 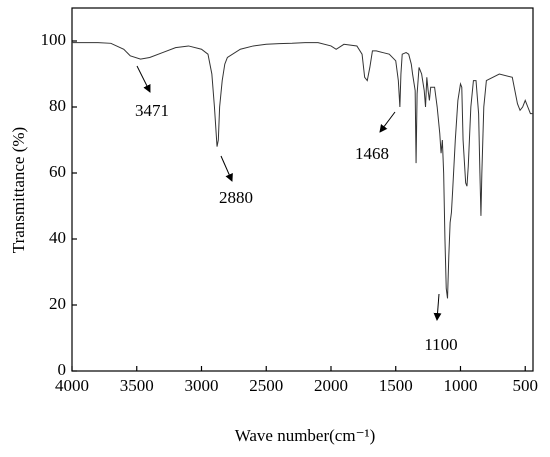 I want to click on y-tick-label: 40, so click(x=57, y=237).